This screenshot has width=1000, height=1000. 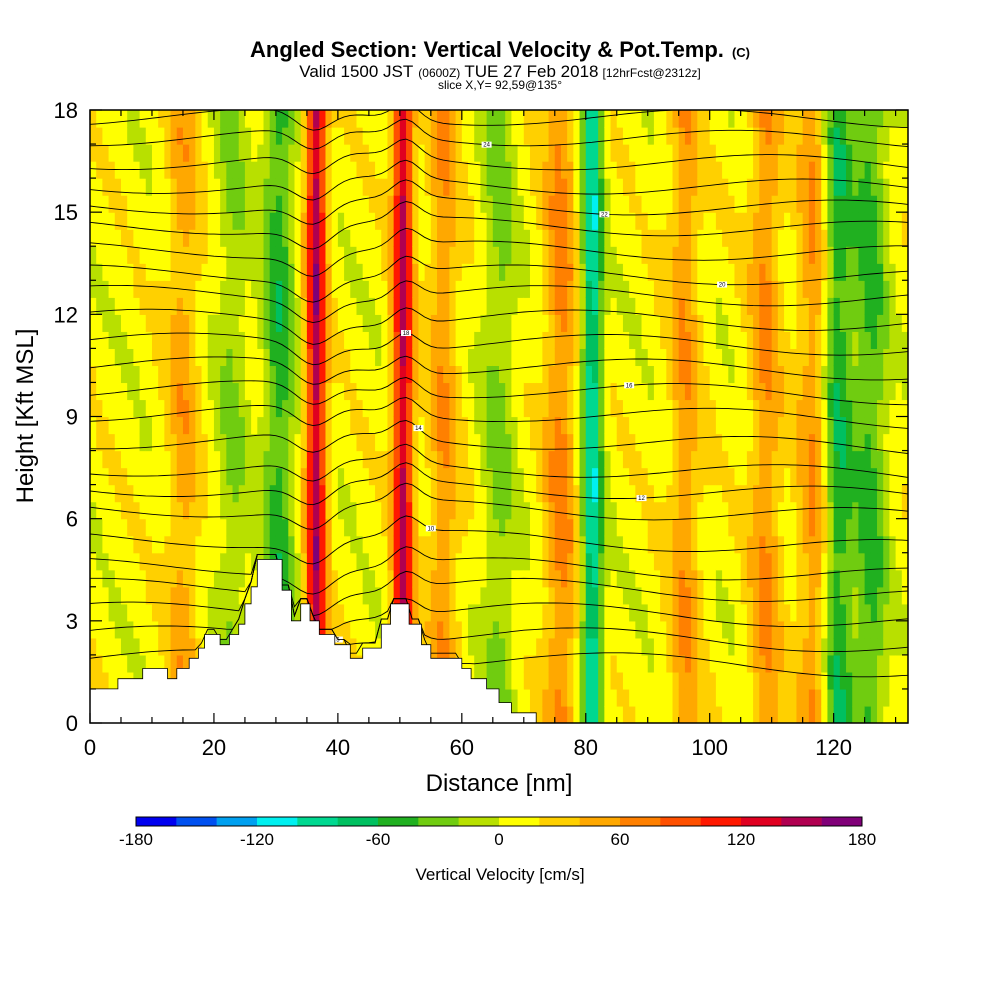 What do you see at coordinates (499, 641) in the screenshot?
I see `terrain` at bounding box center [499, 641].